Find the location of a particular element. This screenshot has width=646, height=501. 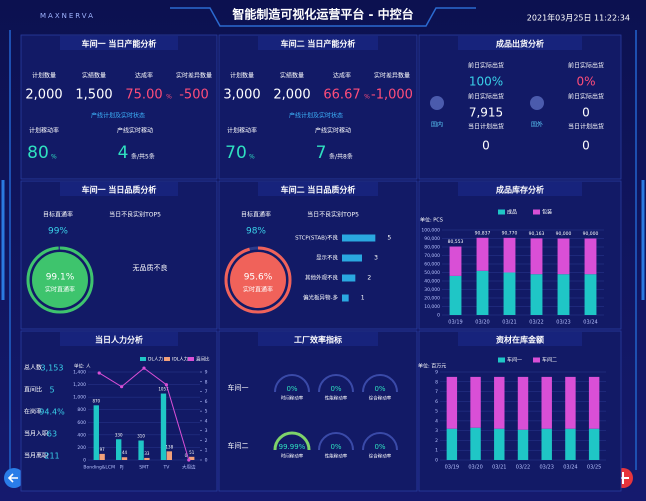

label: 99% is located at coordinates (58, 232).